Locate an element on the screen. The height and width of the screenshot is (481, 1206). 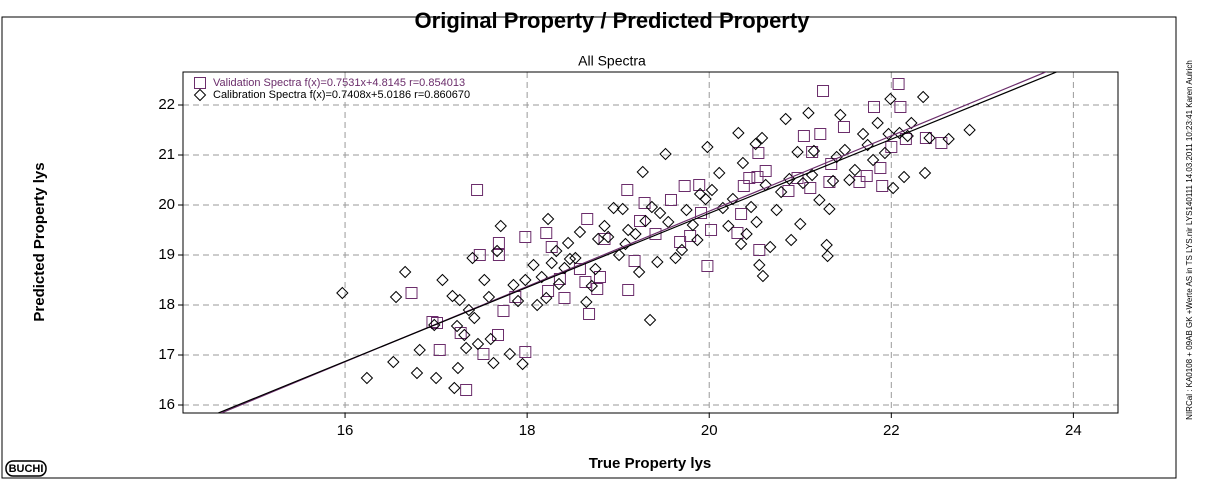
y-tick-label: 18 is located at coordinates (166, 304).